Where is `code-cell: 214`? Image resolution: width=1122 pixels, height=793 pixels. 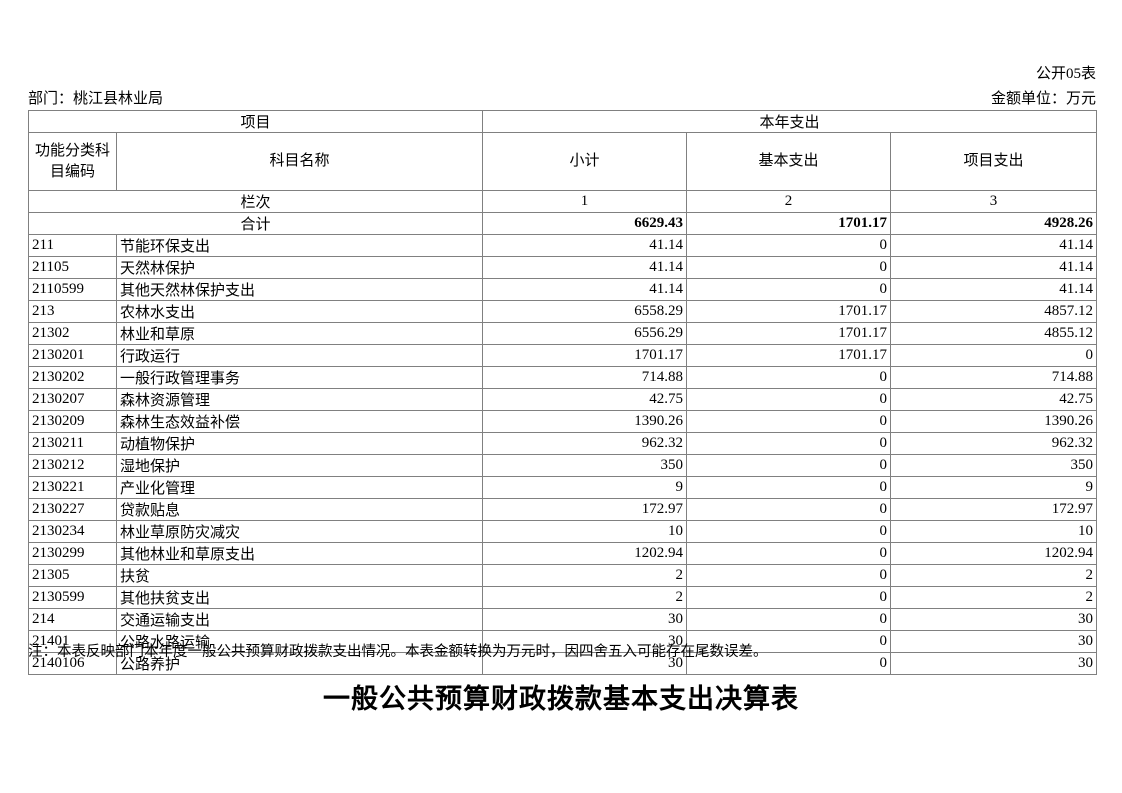 code-cell: 214 is located at coordinates (72, 619).